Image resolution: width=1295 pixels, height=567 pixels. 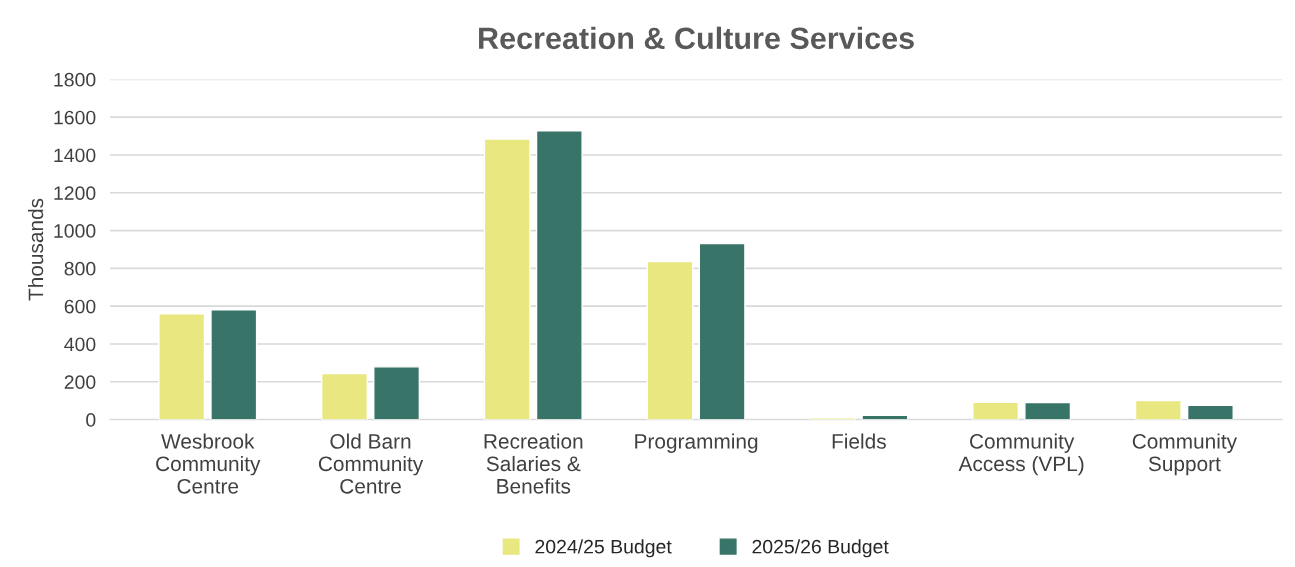 What do you see at coordinates (75, 79) in the screenshot?
I see `y-tick-label: 1800` at bounding box center [75, 79].